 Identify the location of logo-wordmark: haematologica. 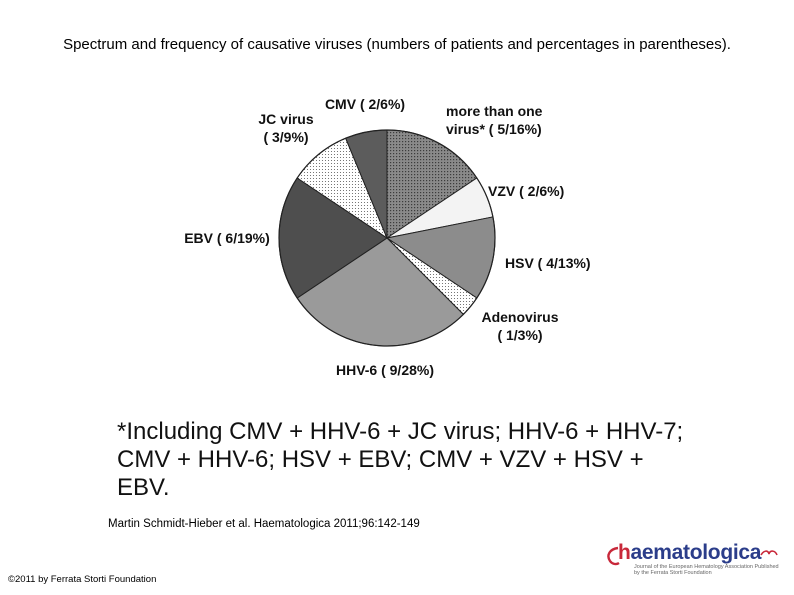
(689, 553).